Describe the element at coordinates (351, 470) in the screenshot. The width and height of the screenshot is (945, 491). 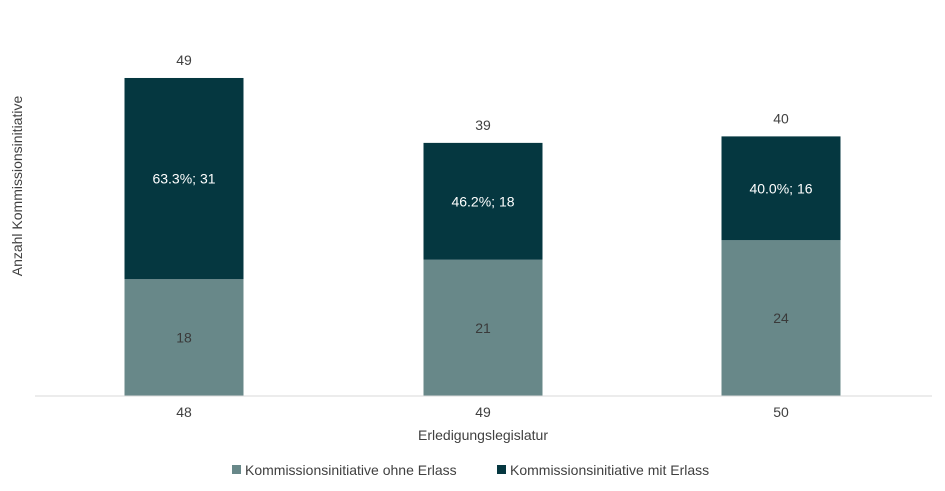
I see `legend-label-ohne-erlass: Kommissionsinitiative ohne Erlass` at that location.